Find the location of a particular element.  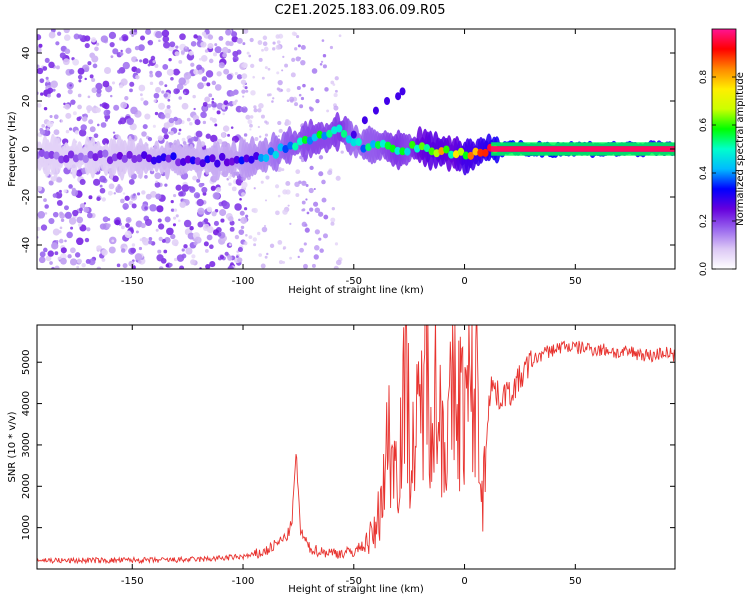

figure-title: C2E1.2025.183.06.09.R05 is located at coordinates (359, 10).